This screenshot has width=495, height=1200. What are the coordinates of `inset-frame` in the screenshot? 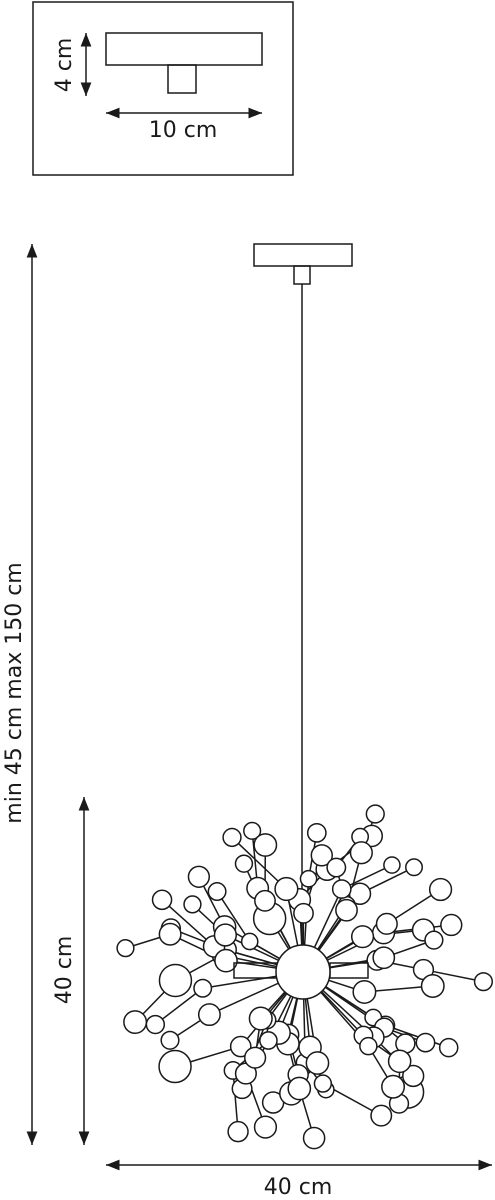 It's located at (163, 88).